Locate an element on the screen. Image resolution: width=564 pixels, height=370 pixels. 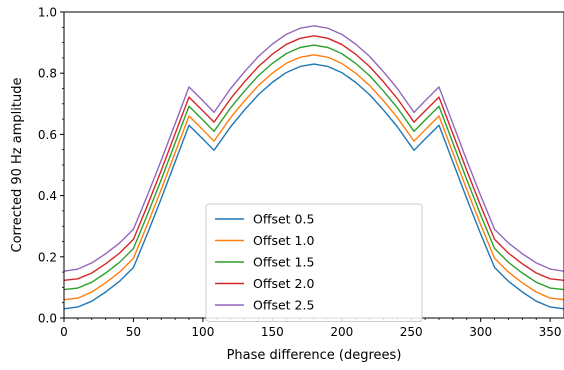
x-tick-label: 350 is located at coordinates (550, 332).